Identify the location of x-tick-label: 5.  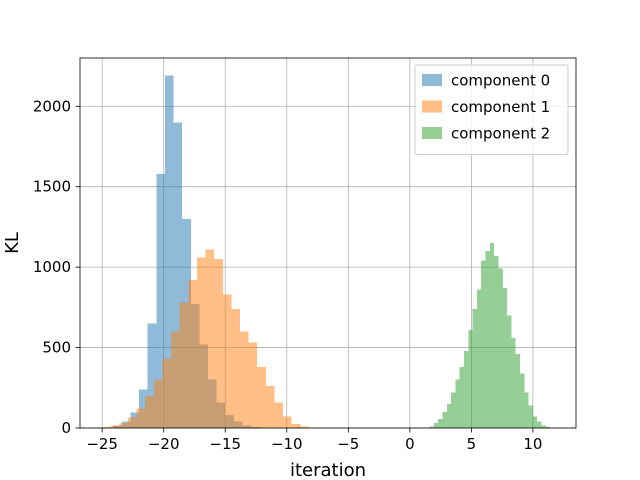
(472, 444).